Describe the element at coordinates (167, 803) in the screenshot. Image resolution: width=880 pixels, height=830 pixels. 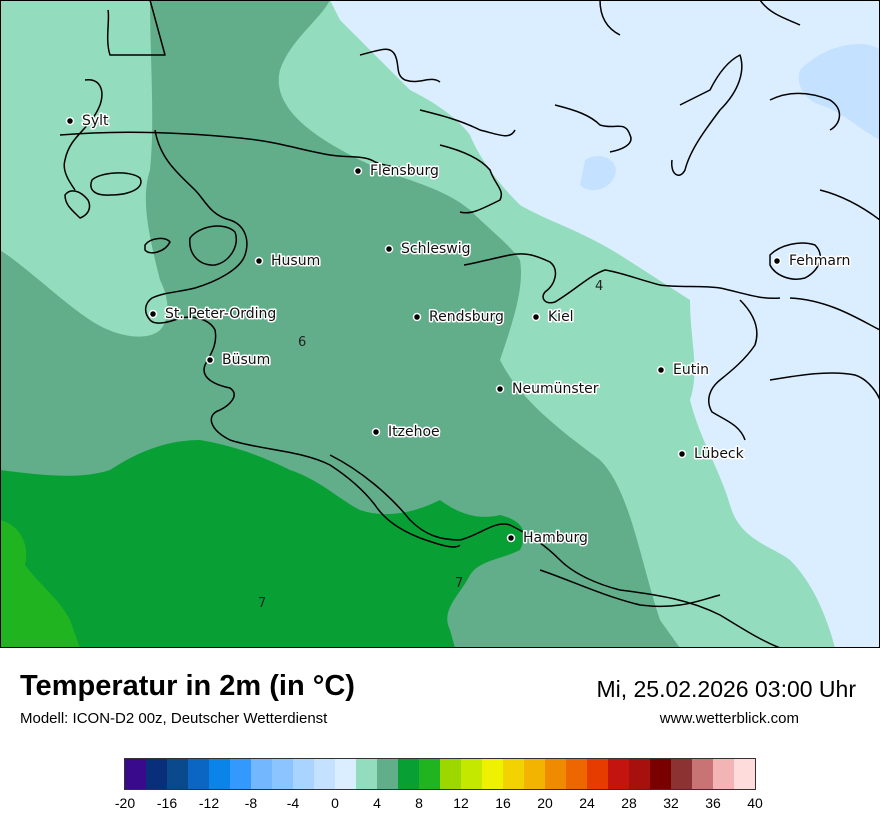
I see `legend-tick-label: -16` at that location.